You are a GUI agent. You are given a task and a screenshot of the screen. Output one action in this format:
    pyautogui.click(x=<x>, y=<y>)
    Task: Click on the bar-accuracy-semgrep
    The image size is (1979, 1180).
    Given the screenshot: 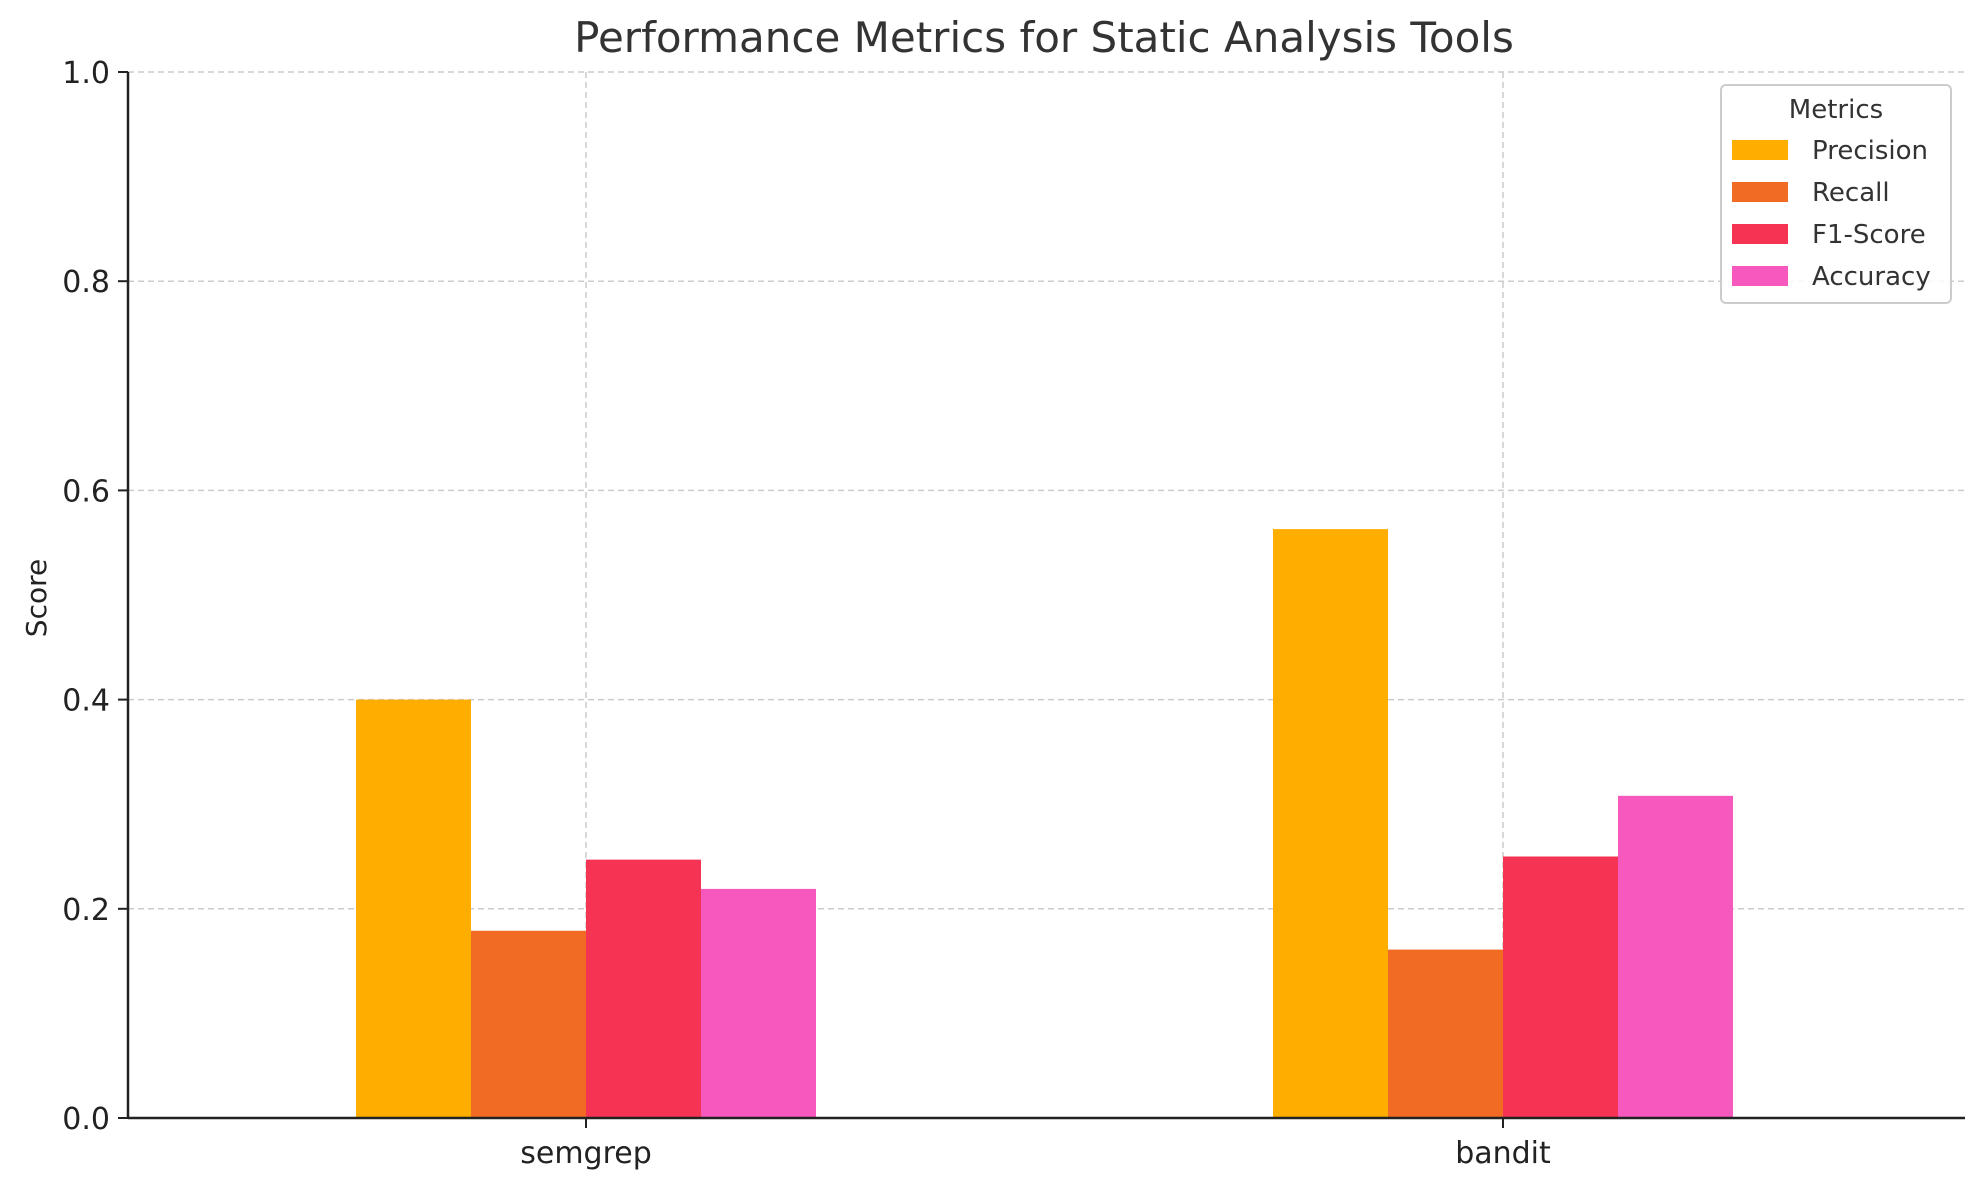 What is the action you would take?
    pyautogui.click(x=758, y=1003)
    